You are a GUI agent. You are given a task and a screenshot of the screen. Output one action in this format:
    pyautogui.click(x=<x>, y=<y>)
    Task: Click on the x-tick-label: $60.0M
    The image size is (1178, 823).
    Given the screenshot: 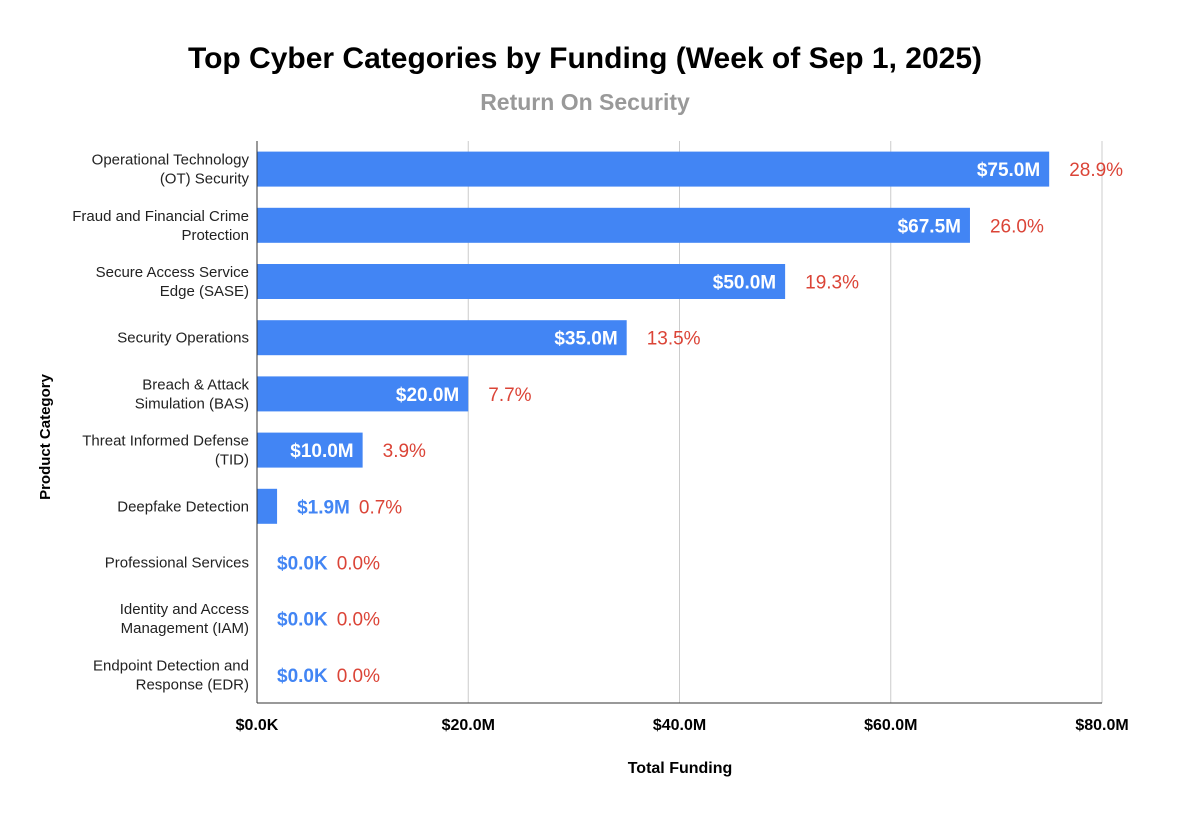 What is the action you would take?
    pyautogui.click(x=890, y=725)
    